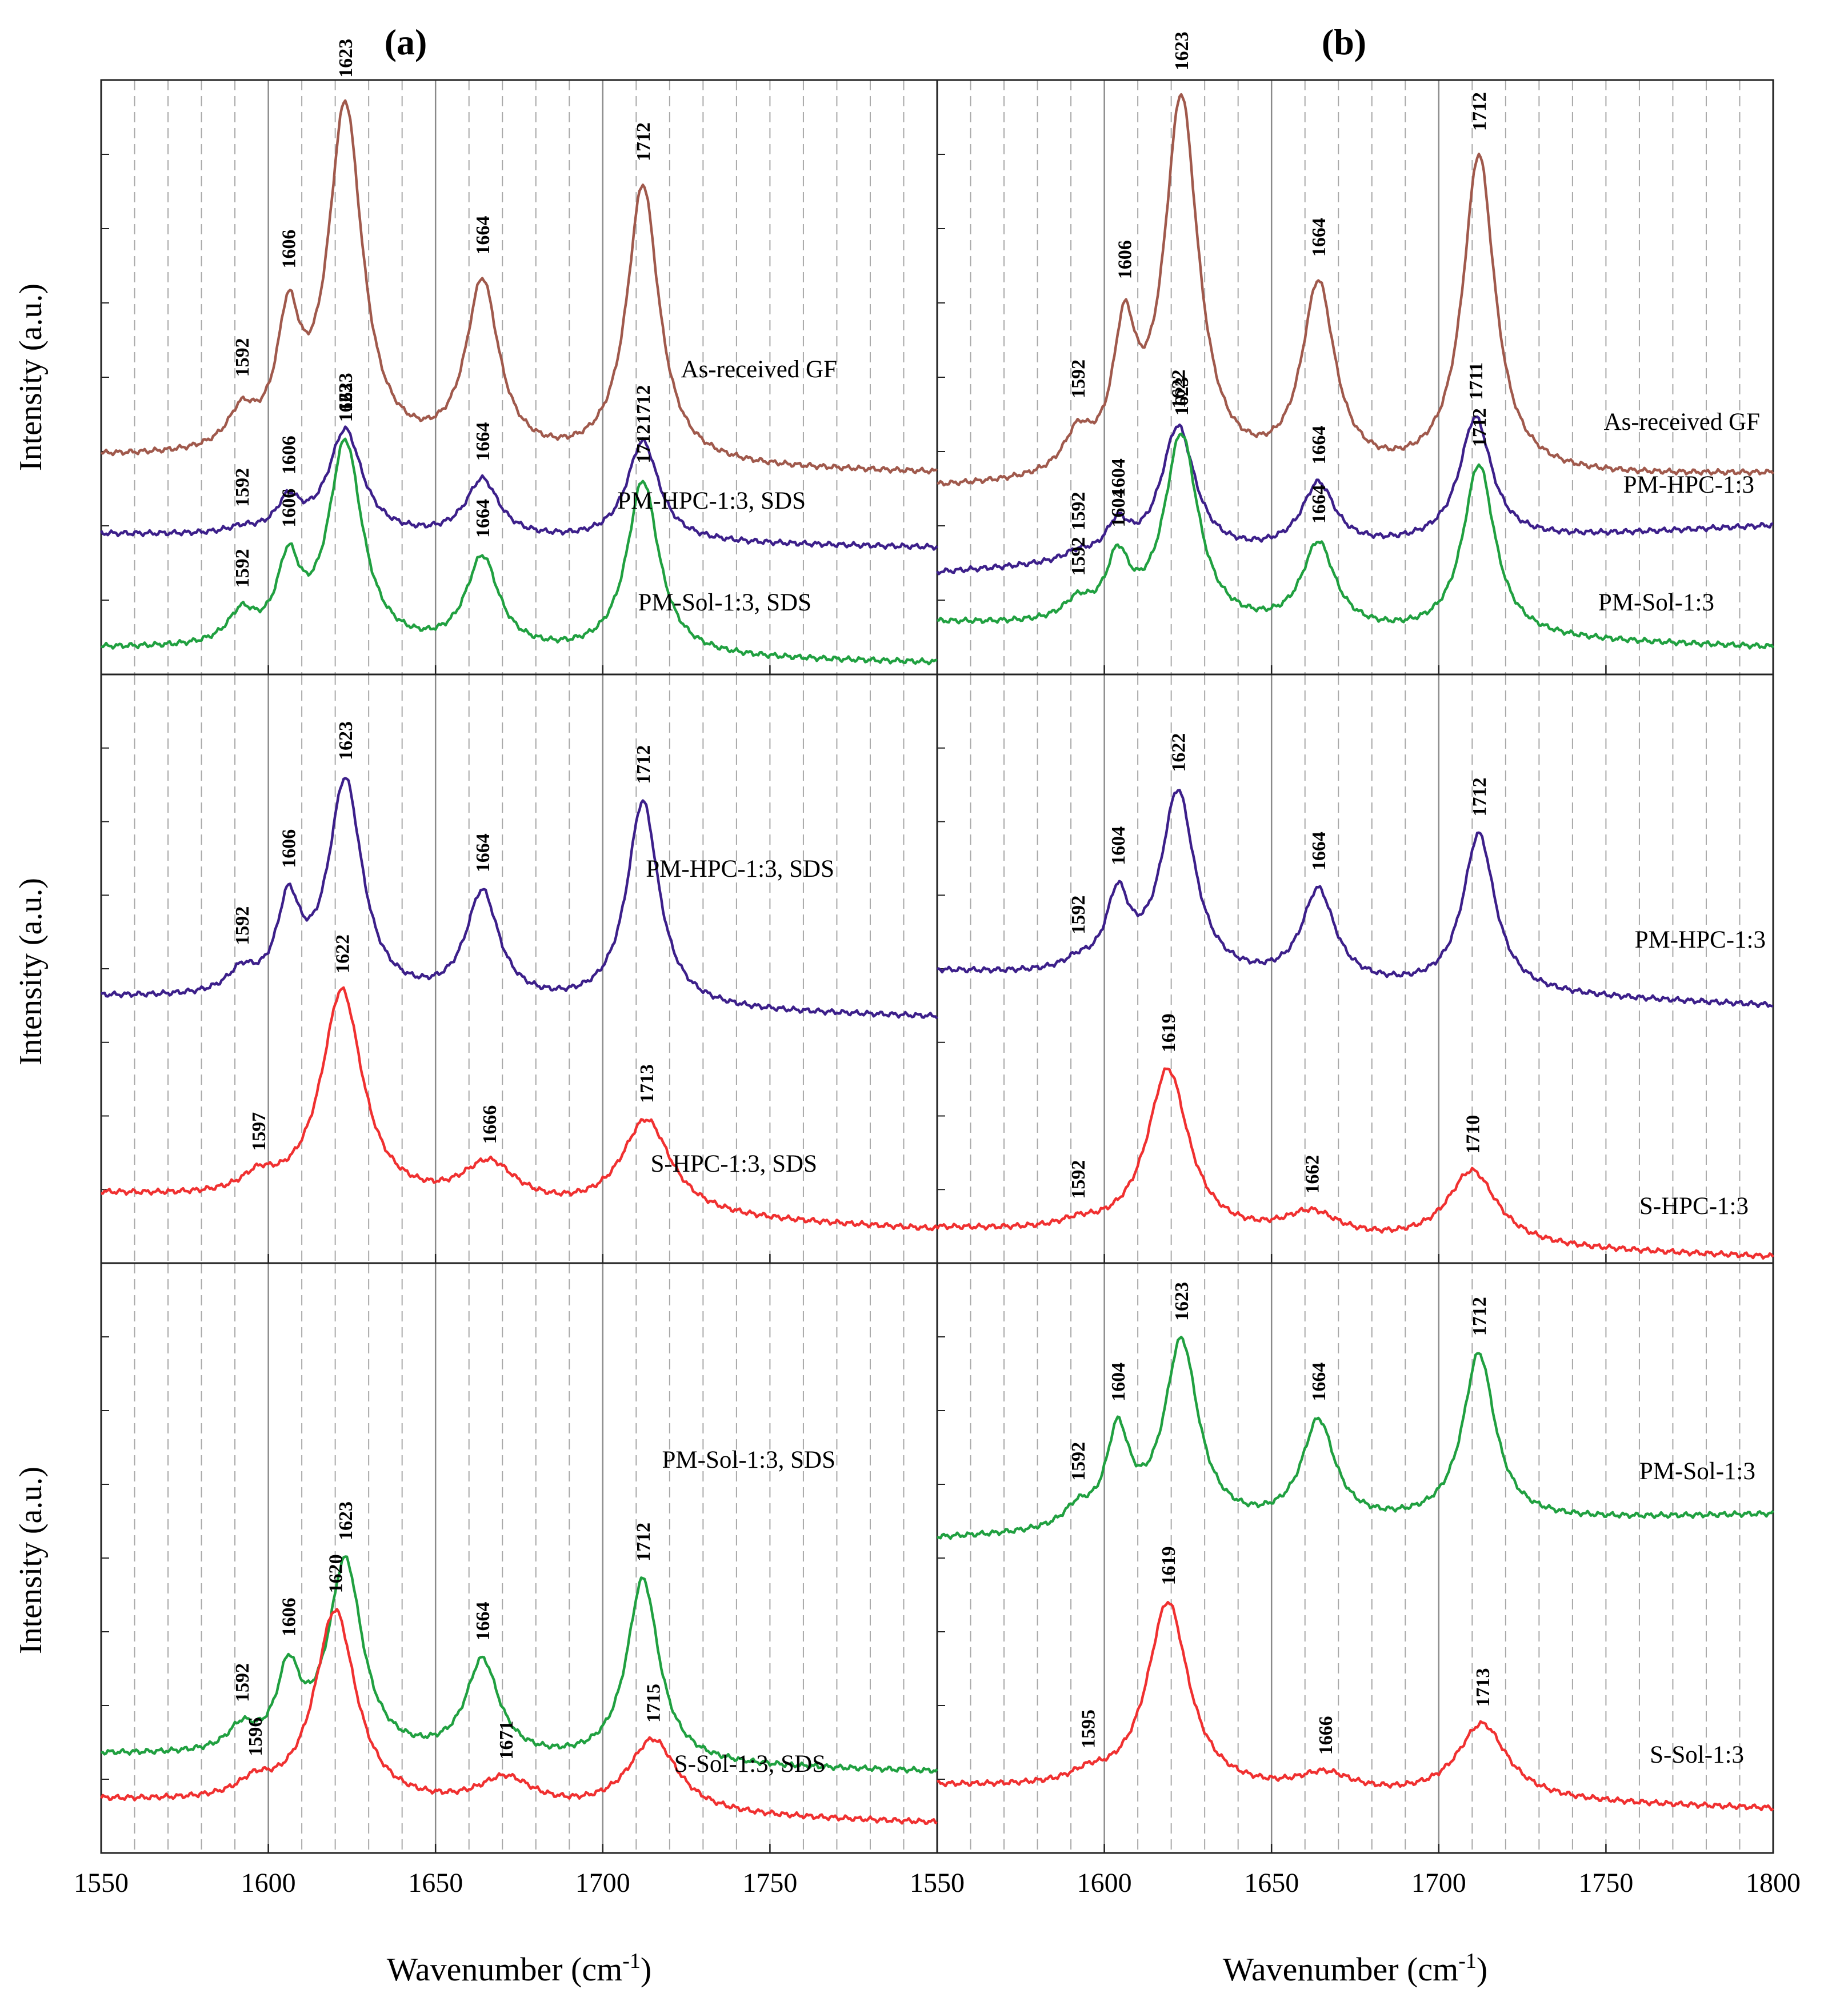 This screenshot has width=1848, height=2013. What do you see at coordinates (654, 1703) in the screenshot?
I see `peak-label: 1715` at bounding box center [654, 1703].